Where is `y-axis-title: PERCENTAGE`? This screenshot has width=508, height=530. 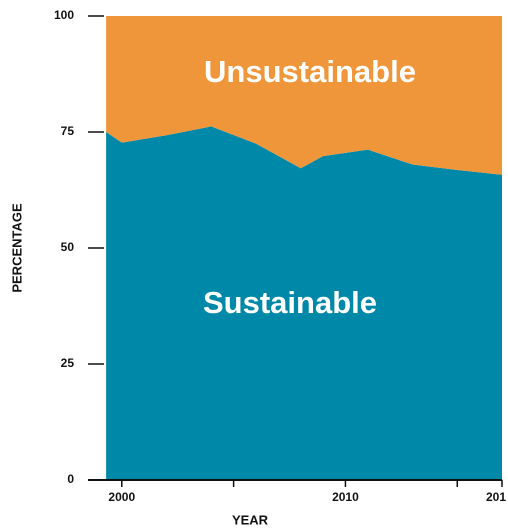
y-axis-title: PERCENTAGE is located at coordinates (16, 248).